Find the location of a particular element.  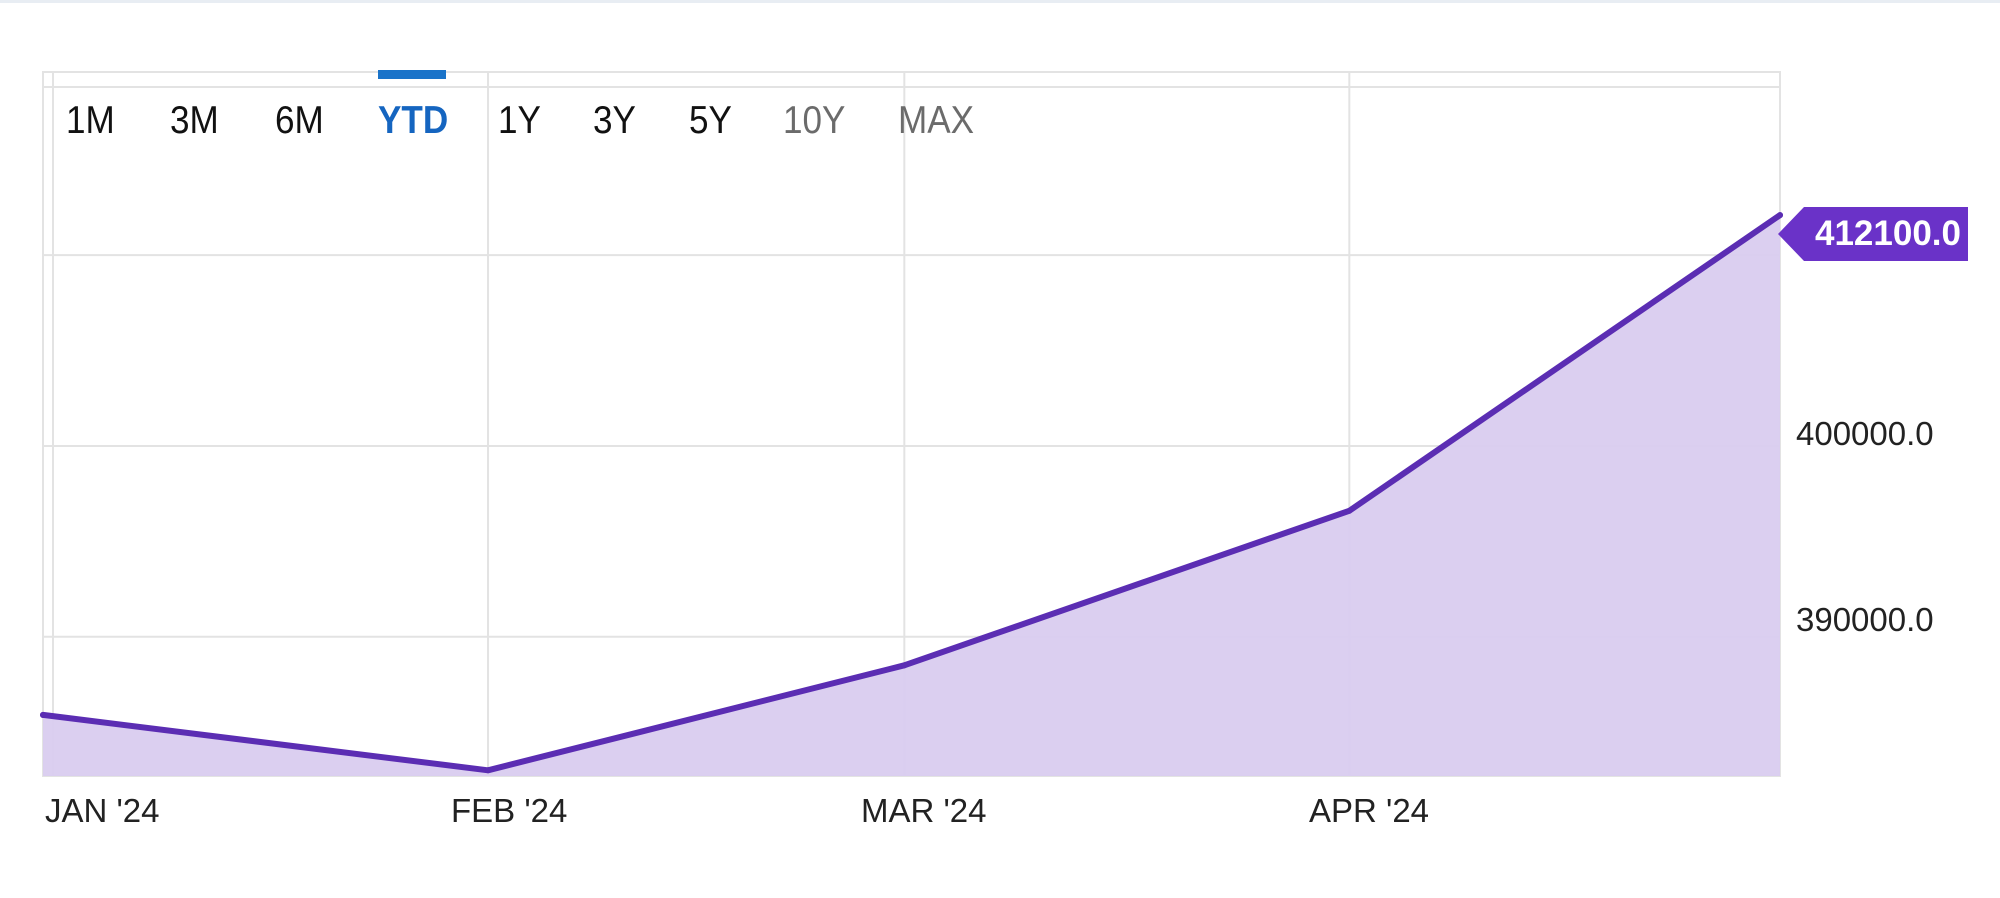

range-button-1y: 1Y is located at coordinates (519, 120).